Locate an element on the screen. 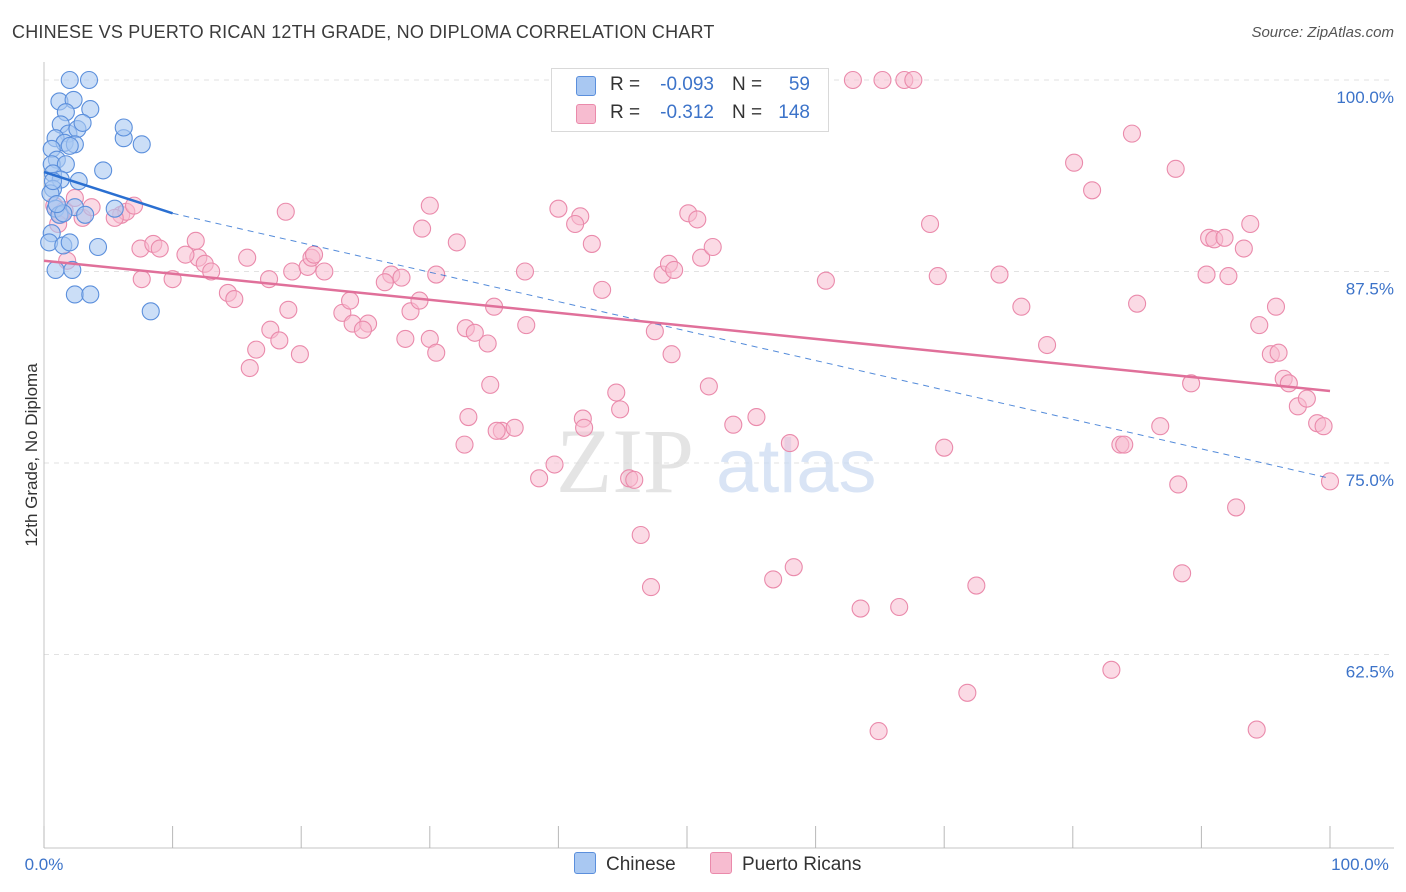 Image resolution: width=1406 pixels, height=892 pixels. source-label: Source: ZipAtlas.com is located at coordinates (1322, 32).